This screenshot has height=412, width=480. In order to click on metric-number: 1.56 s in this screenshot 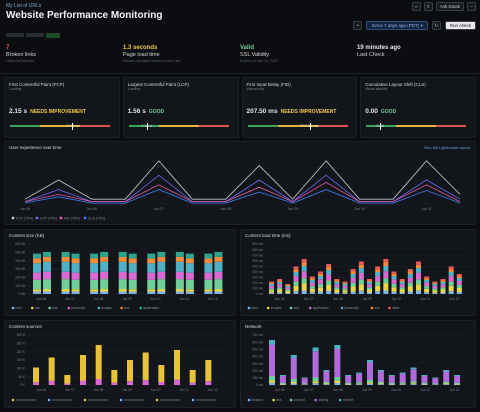, I will do `click(136, 111)`.